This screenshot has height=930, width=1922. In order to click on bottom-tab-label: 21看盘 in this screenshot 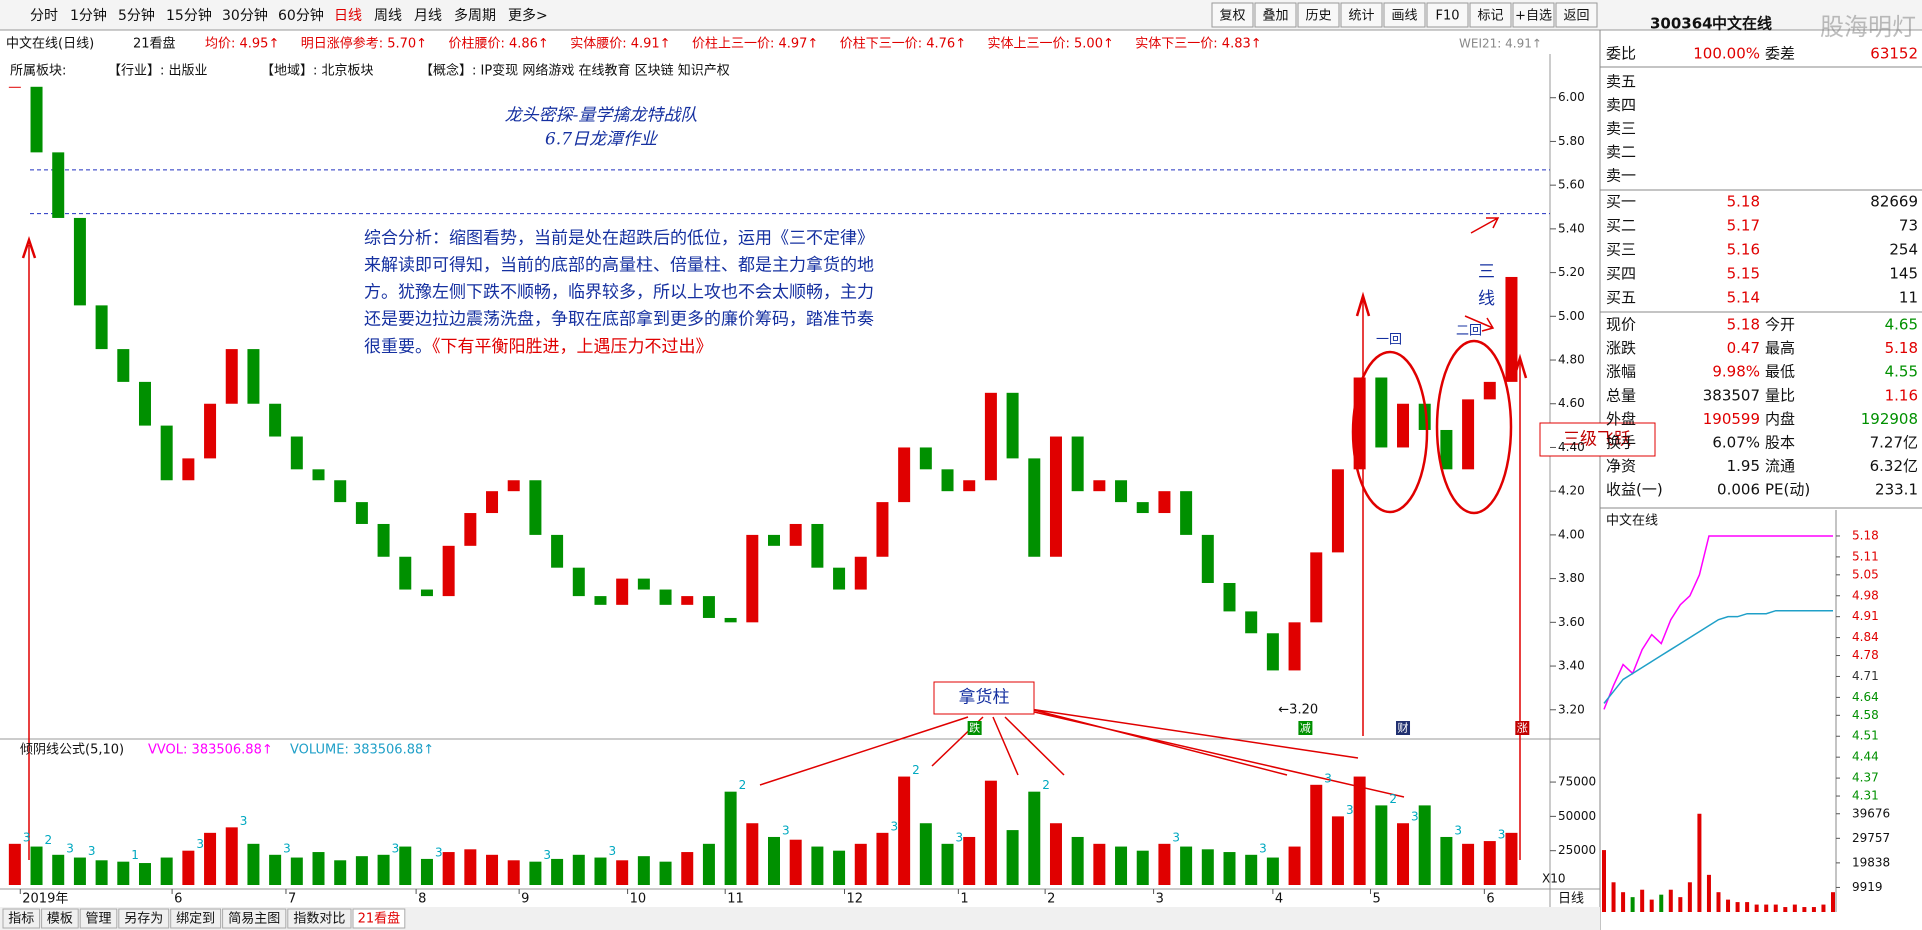, I will do `click(379, 919)`.